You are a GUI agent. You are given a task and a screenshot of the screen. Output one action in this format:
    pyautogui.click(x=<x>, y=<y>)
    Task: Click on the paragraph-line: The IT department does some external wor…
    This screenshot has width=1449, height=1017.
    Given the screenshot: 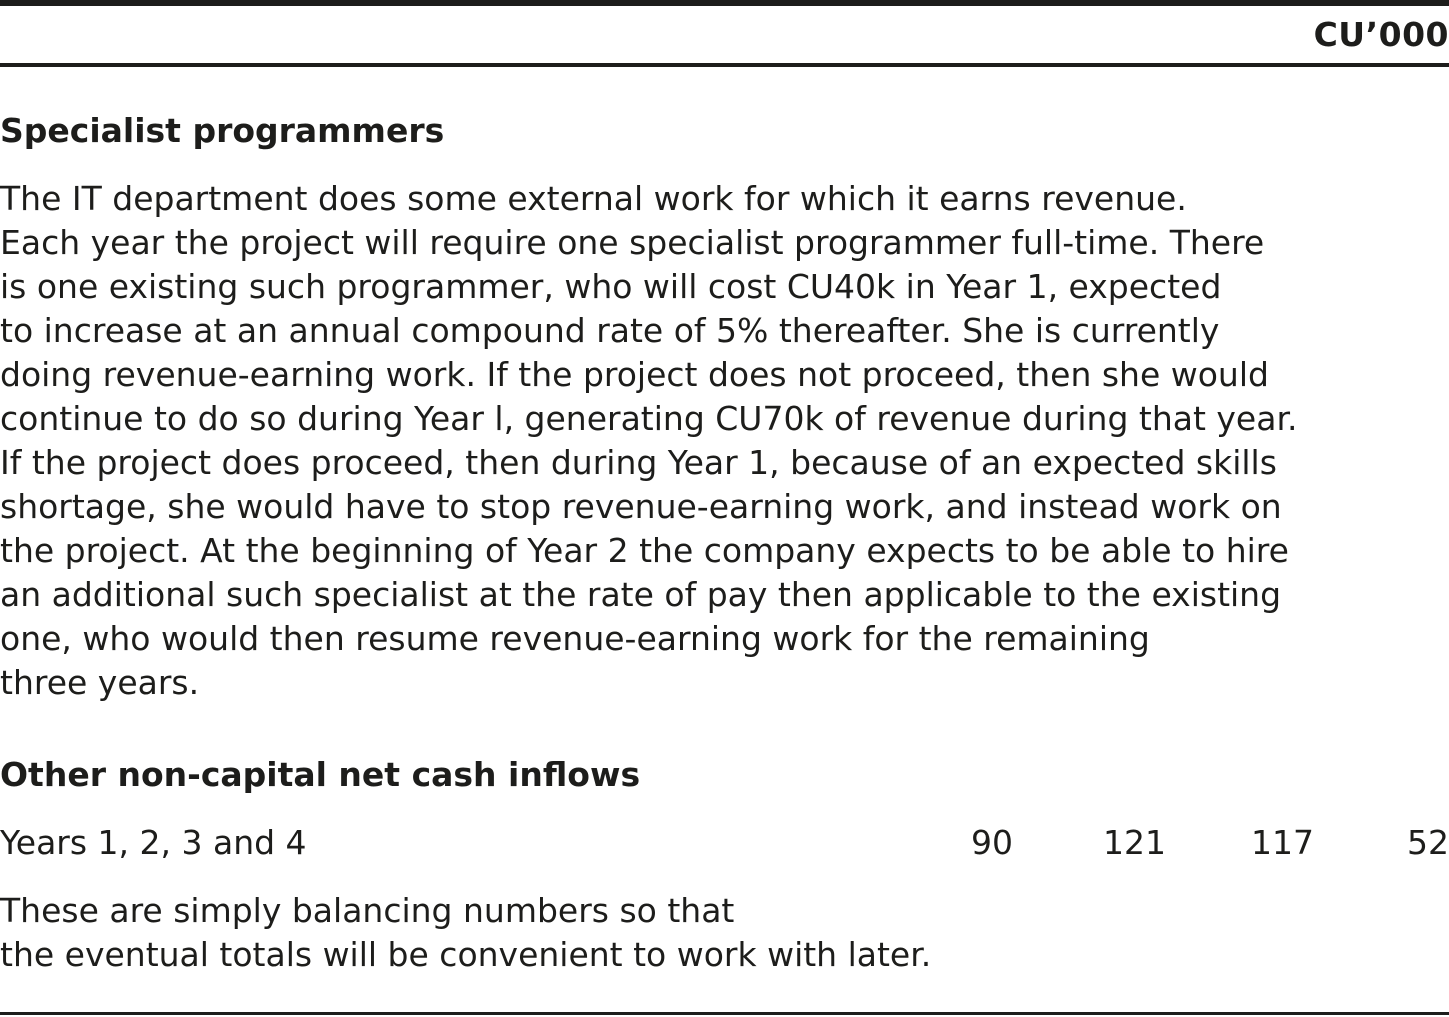 What is the action you would take?
    pyautogui.click(x=593, y=198)
    